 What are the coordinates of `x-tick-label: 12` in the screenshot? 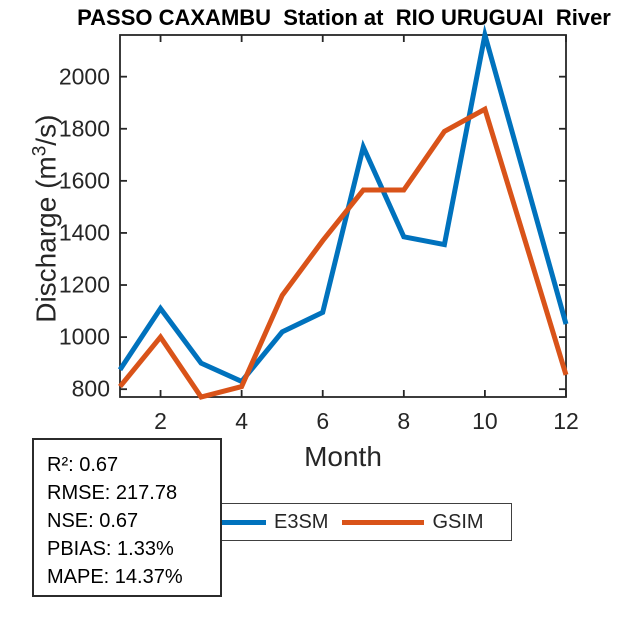 It's located at (566, 421).